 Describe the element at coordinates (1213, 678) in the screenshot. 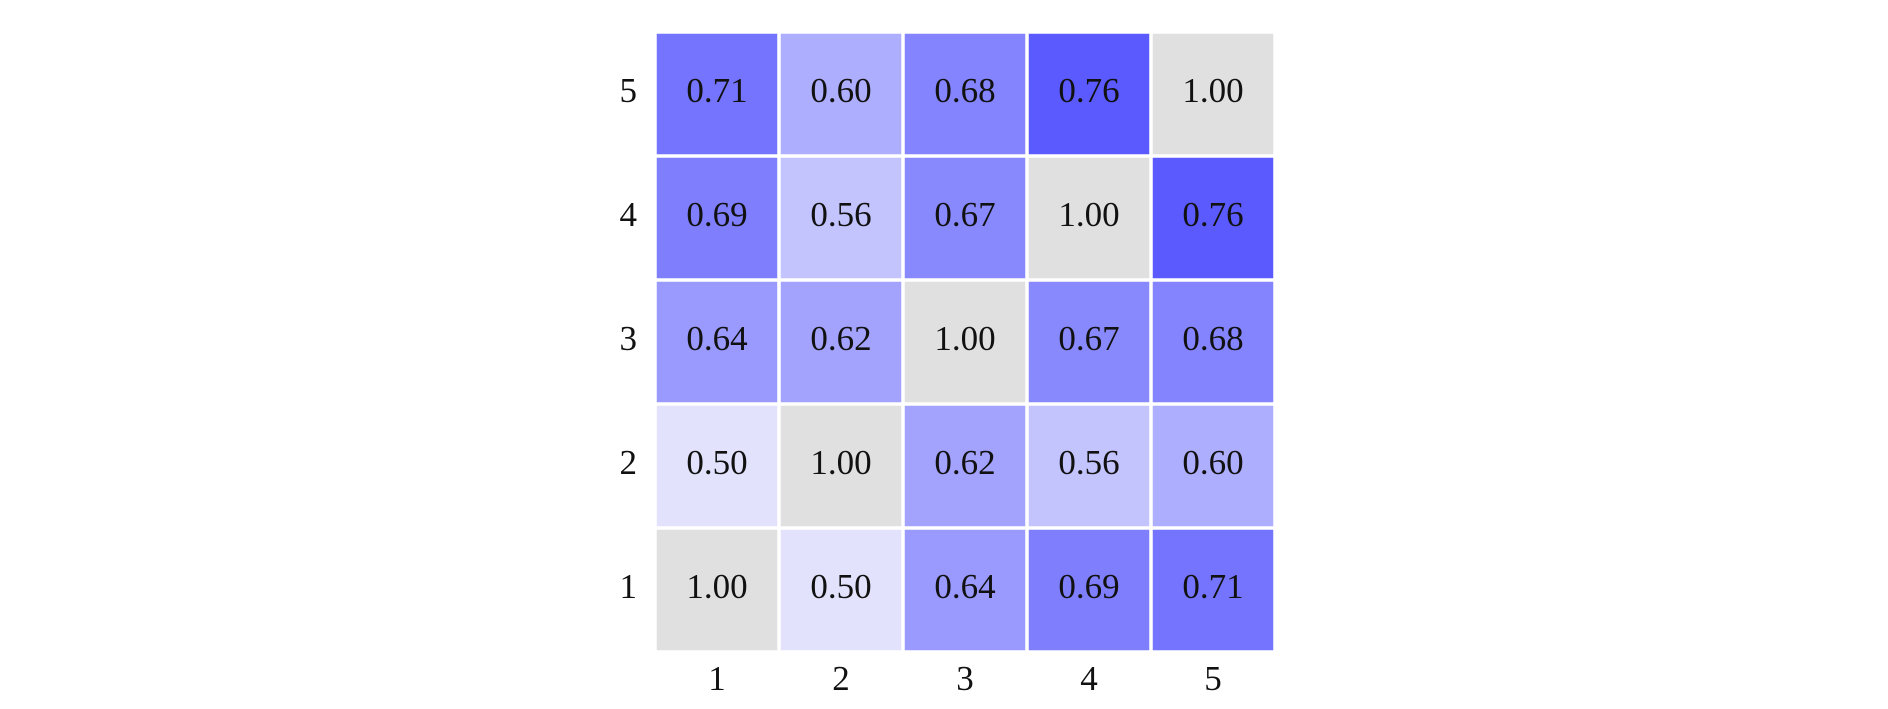

I see `x-tick-label: 5` at that location.